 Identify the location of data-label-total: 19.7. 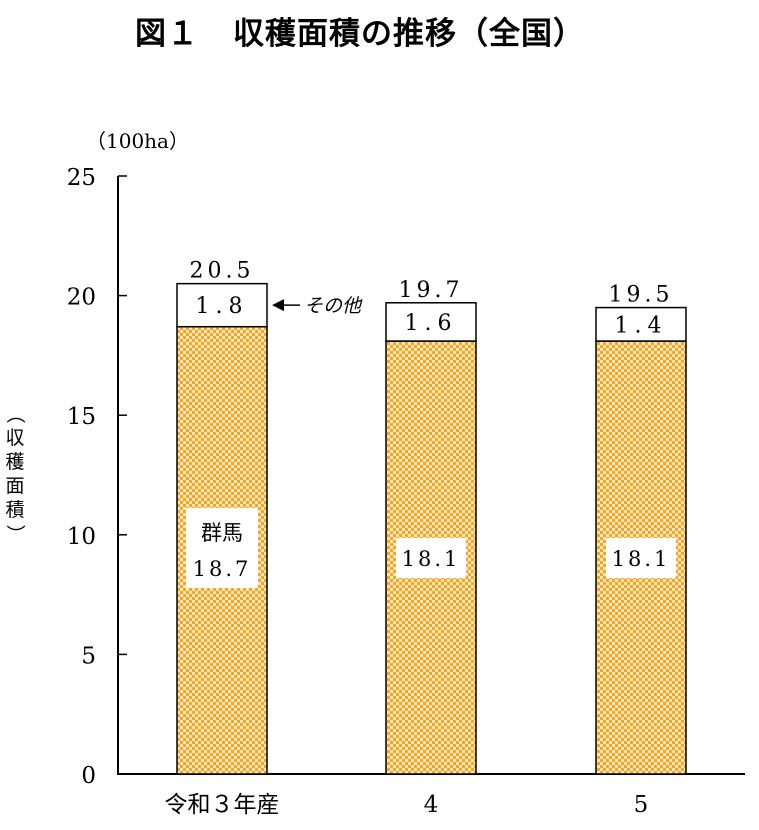
(431, 290).